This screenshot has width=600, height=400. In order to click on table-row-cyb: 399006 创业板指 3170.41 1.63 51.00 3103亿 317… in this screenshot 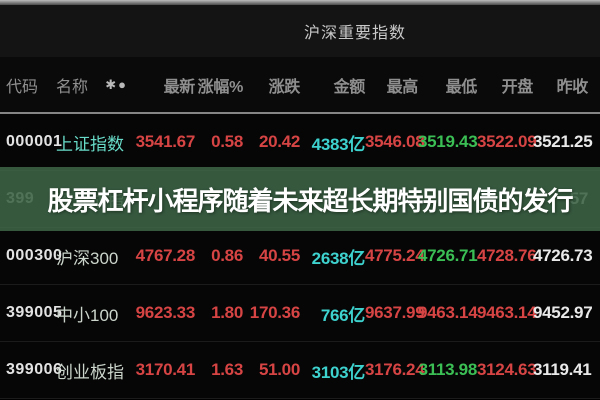, I will do `click(300, 370)`.